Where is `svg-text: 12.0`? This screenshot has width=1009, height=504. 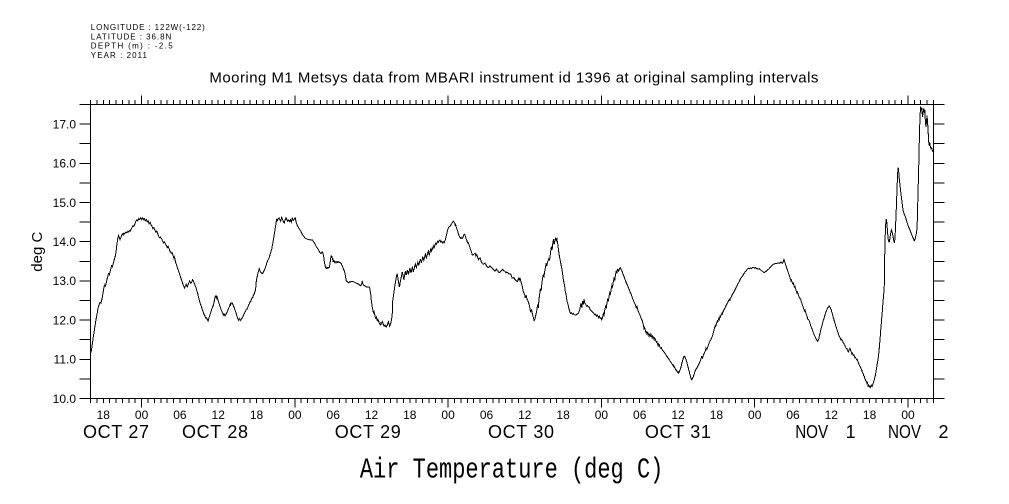 svg-text: 12.0 is located at coordinates (65, 320).